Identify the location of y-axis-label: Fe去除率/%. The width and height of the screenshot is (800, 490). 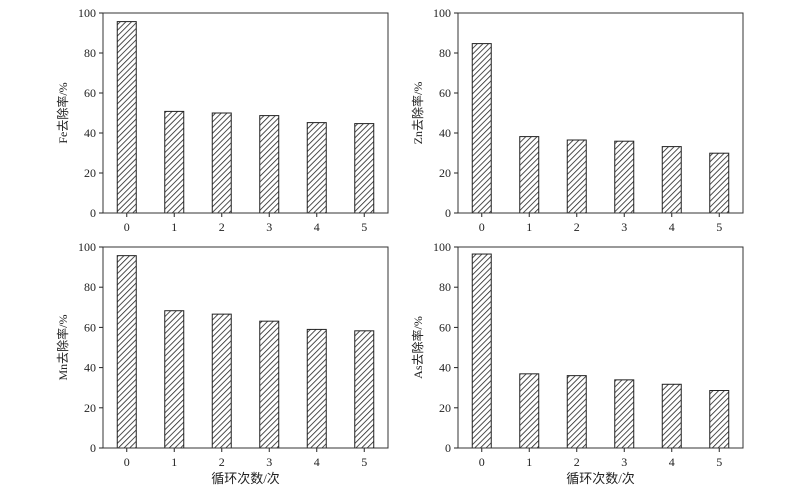
(62, 112).